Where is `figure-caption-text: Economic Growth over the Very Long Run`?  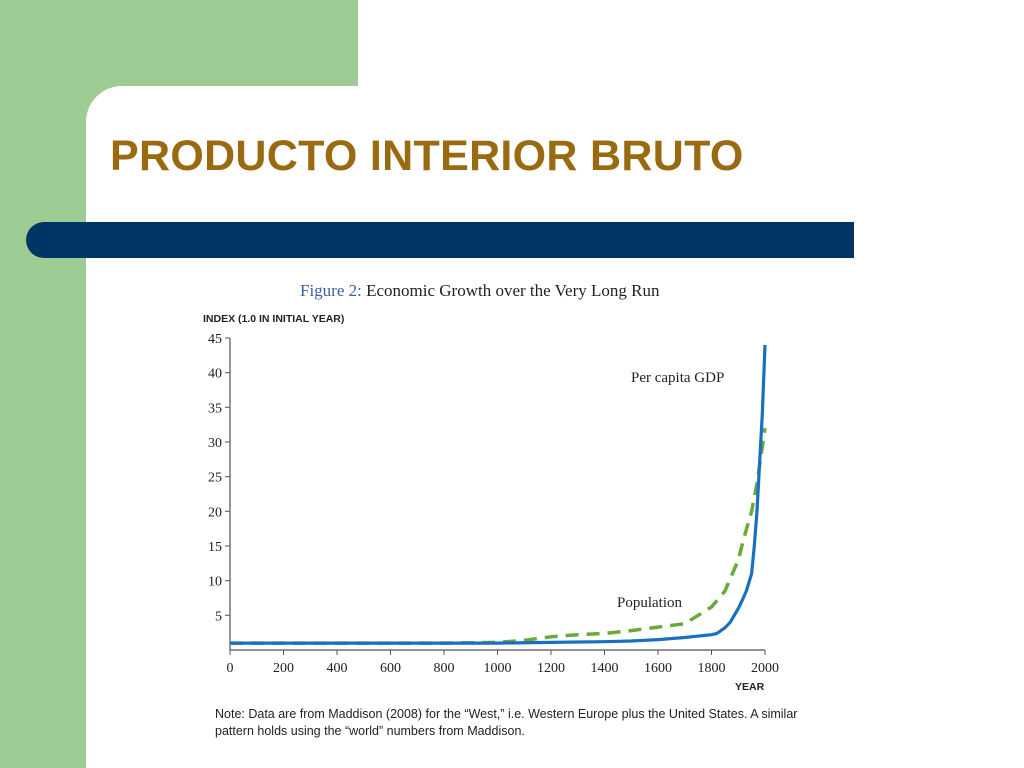
figure-caption-text: Economic Growth over the Very Long Run is located at coordinates (513, 290).